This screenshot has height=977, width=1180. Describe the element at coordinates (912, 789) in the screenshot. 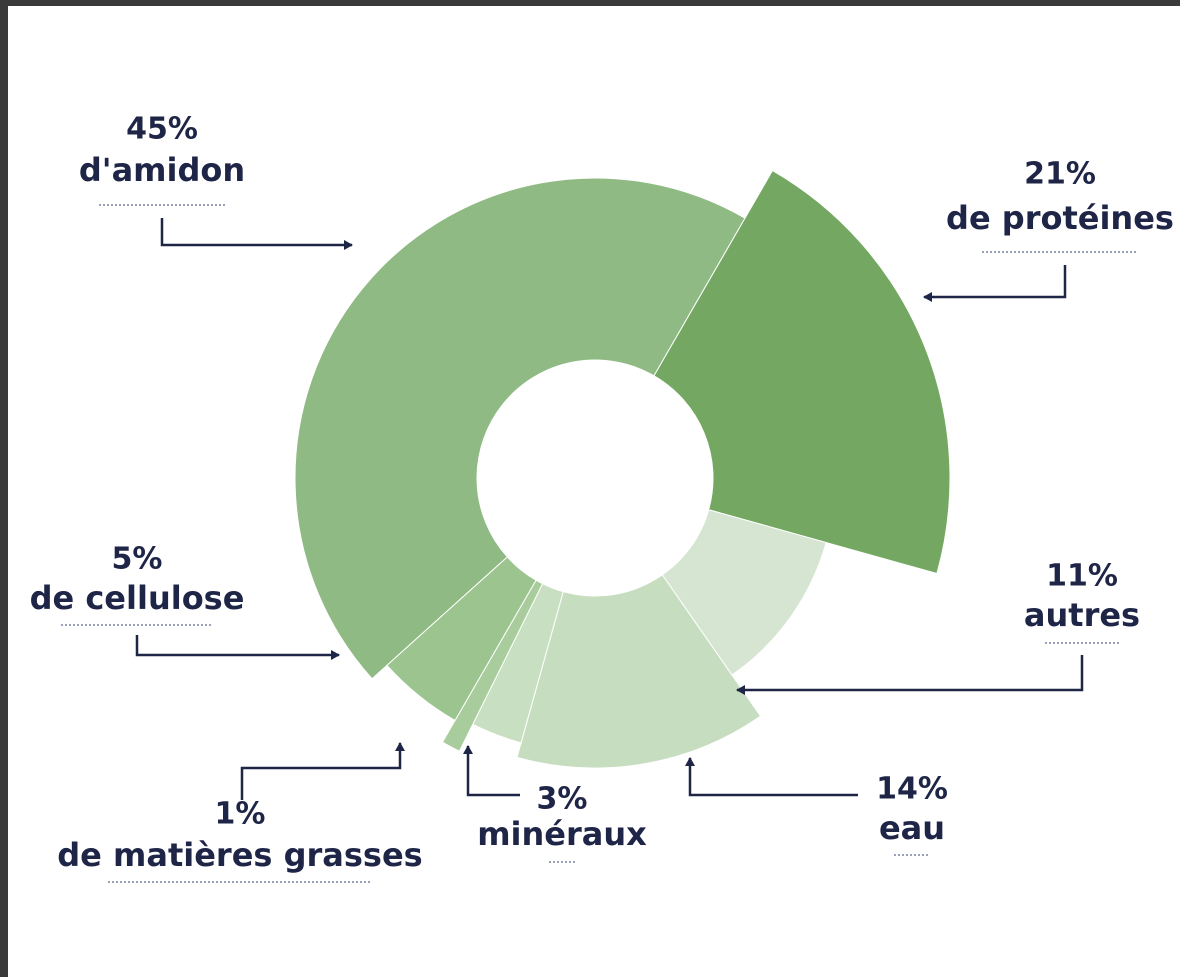

I see `value-label: 14%` at that location.